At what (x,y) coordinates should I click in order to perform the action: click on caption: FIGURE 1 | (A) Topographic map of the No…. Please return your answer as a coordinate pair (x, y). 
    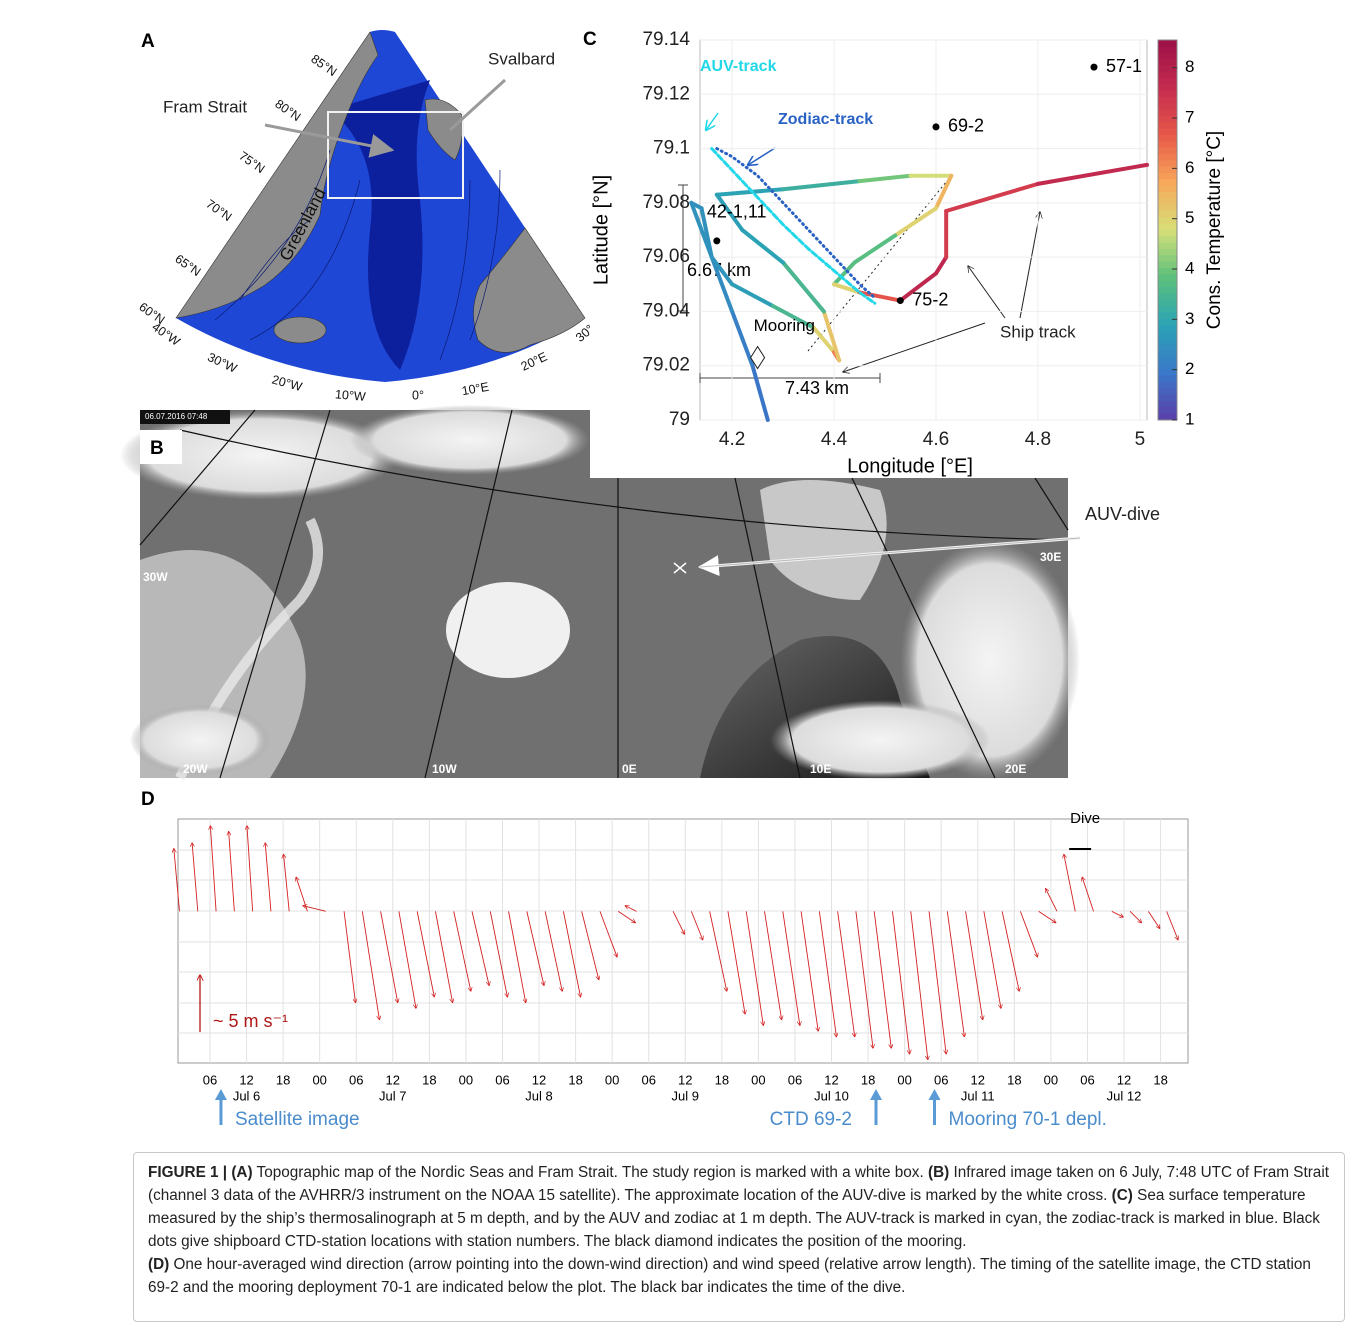
    Looking at the image, I should click on (739, 1237).